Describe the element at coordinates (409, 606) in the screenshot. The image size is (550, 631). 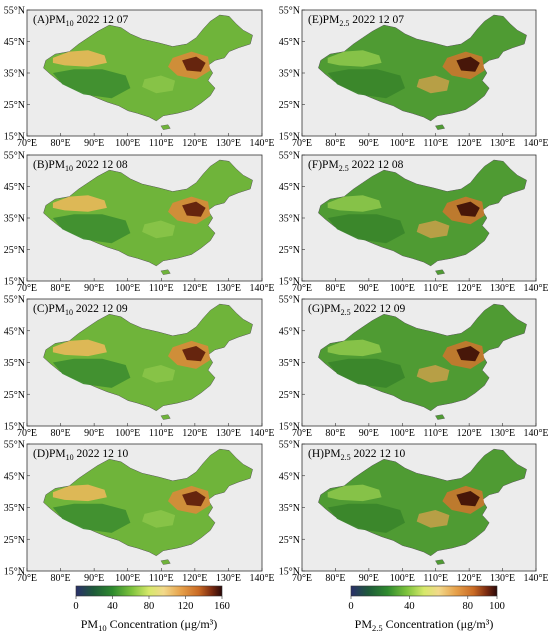
I see `colorbar-tick-label: 40` at that location.